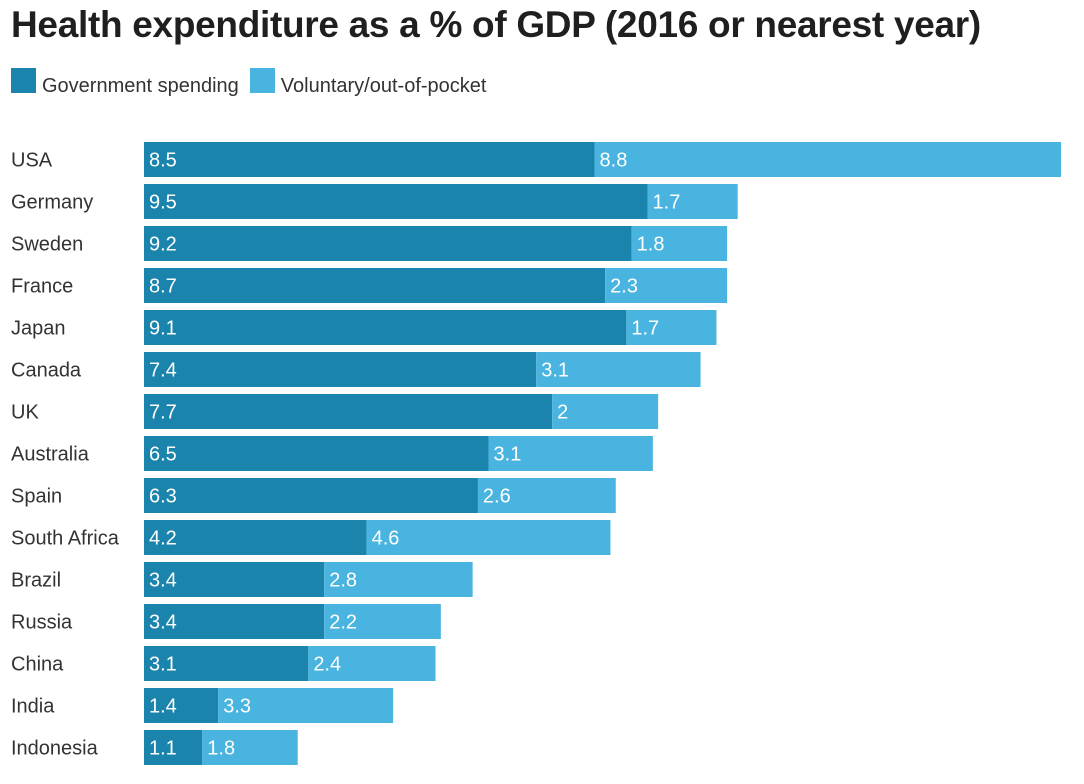 The height and width of the screenshot is (784, 1084). I want to click on bar-row-south-africa: South Africa 4.2 4.6, so click(311, 537).